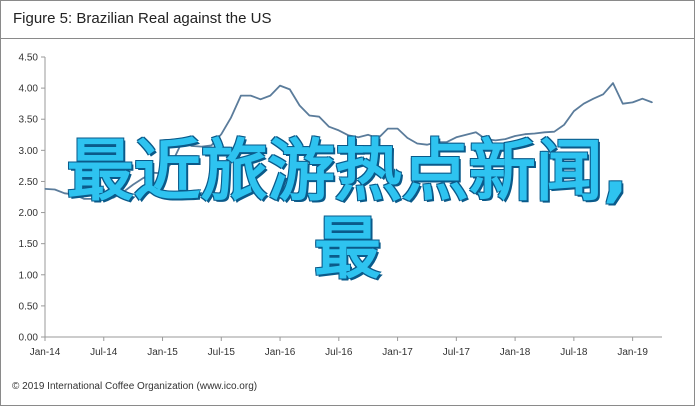  What do you see at coordinates (29, 213) in the screenshot?
I see `y-tick-label: 2.00` at bounding box center [29, 213].